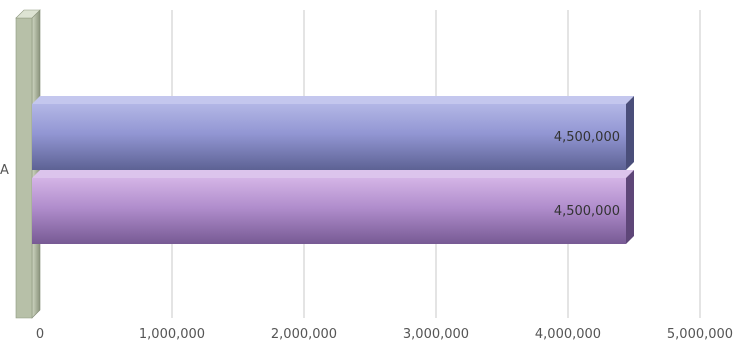  Describe the element at coordinates (40, 334) in the screenshot. I see `x-tick-label: 0` at that location.